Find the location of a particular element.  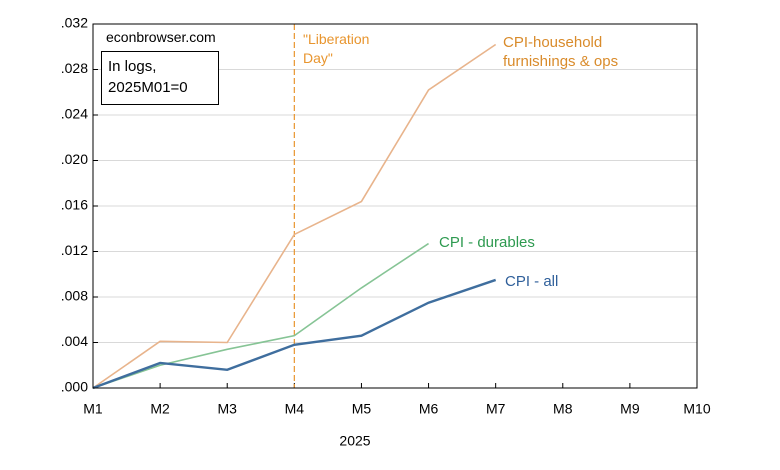

source-note: econbrowser.com is located at coordinates (161, 37).